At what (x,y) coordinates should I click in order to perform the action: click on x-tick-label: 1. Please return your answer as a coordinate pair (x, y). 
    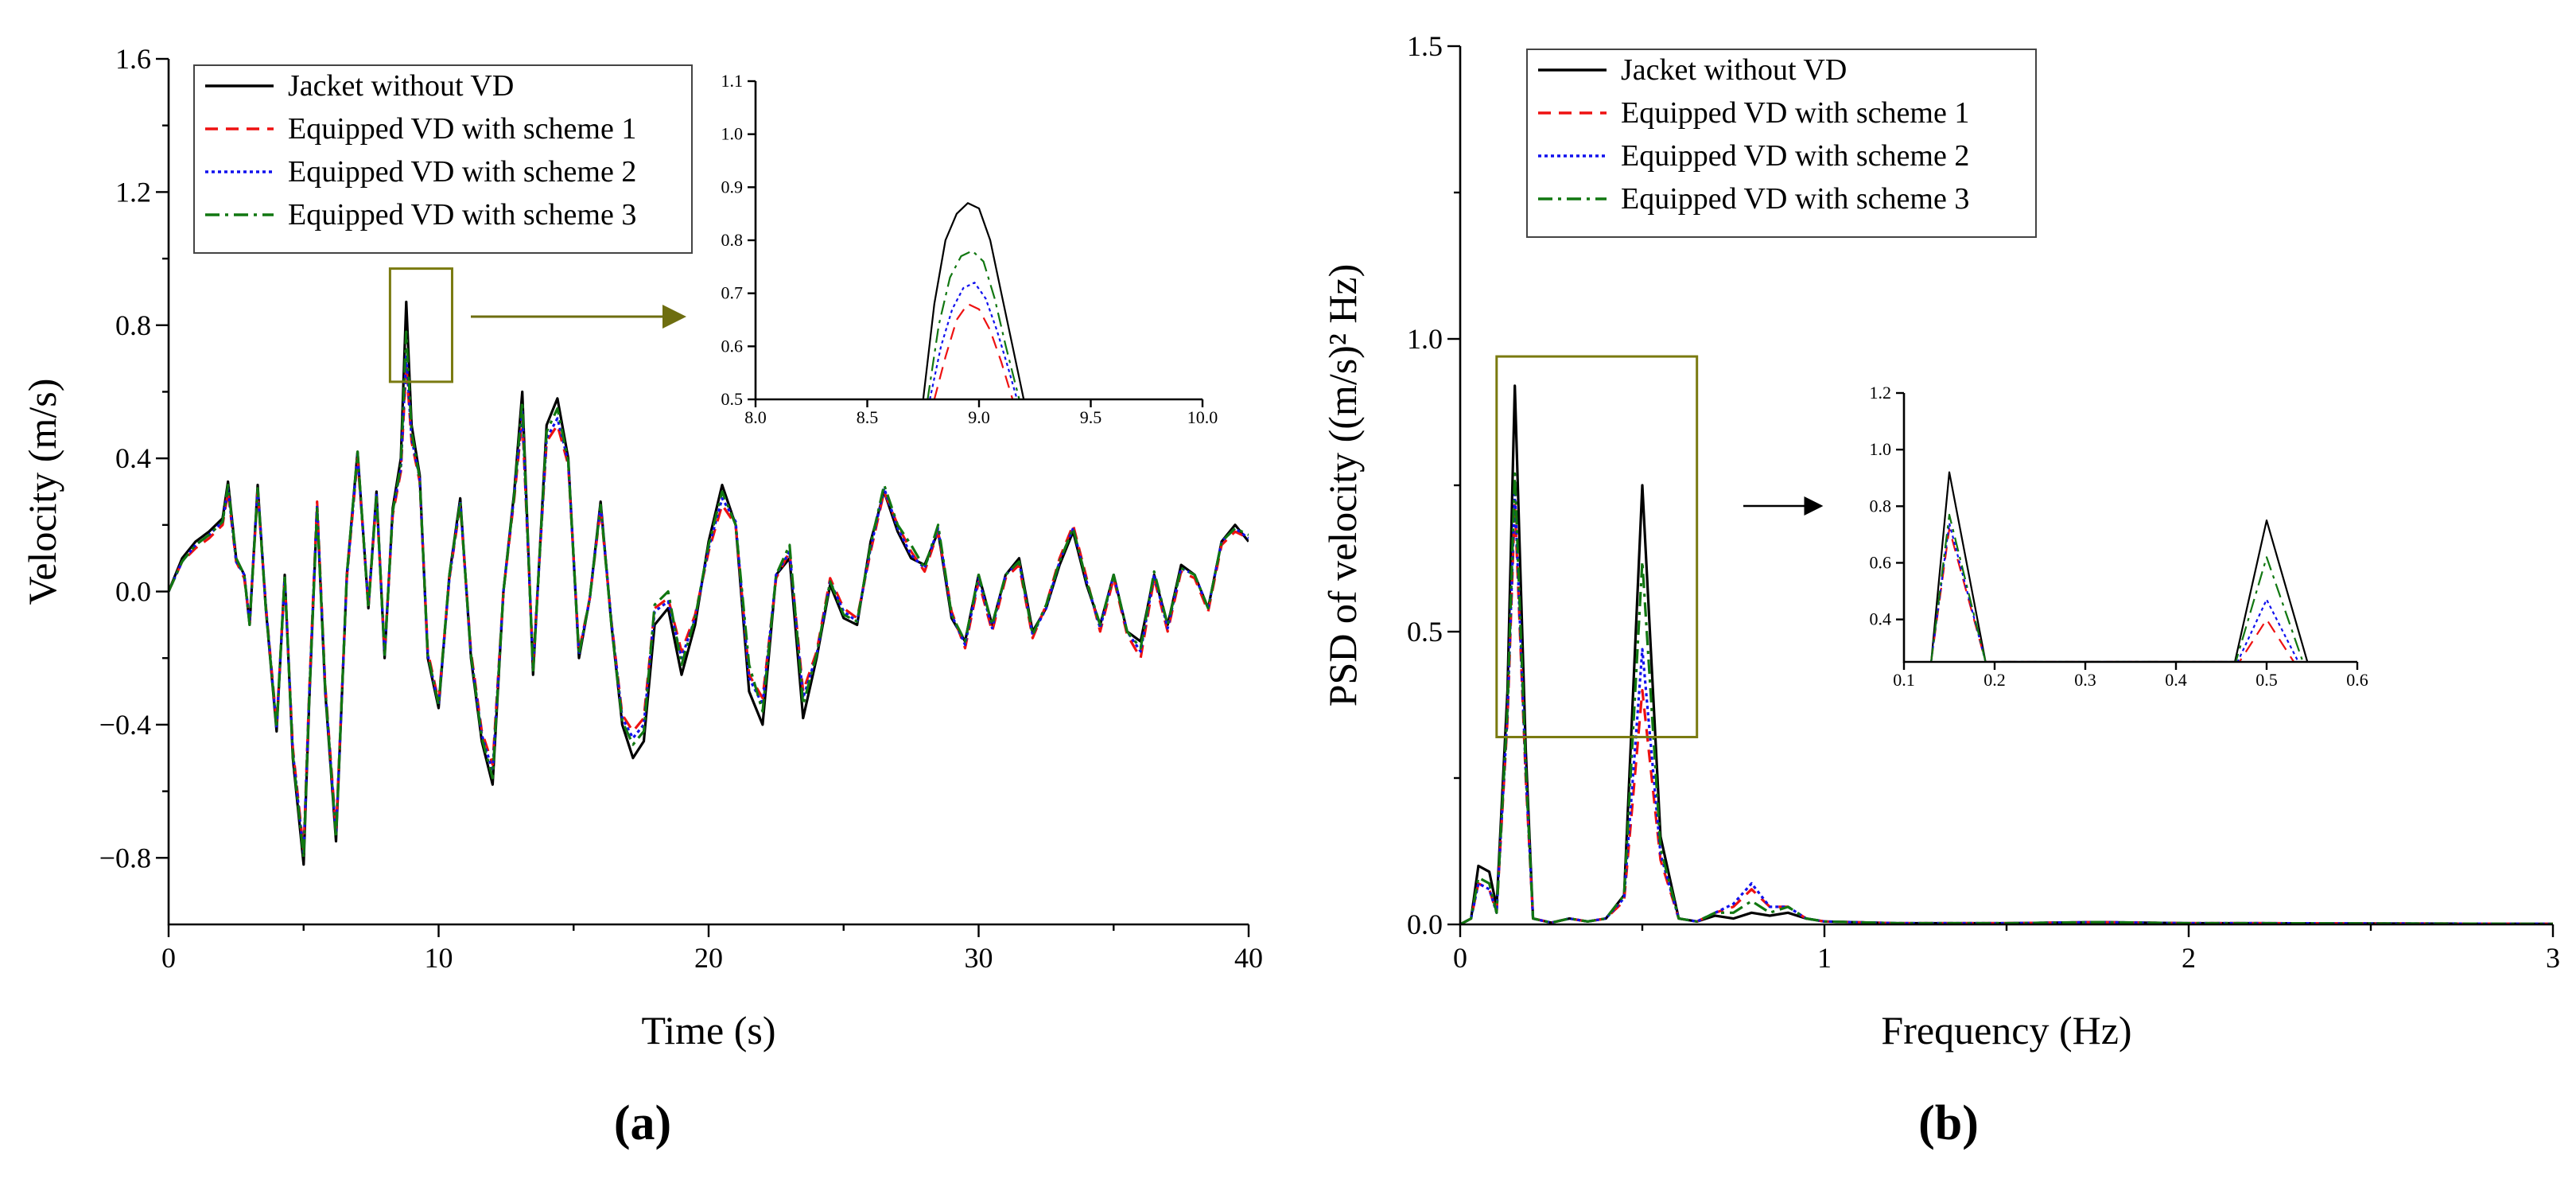
    Looking at the image, I should click on (1824, 958).